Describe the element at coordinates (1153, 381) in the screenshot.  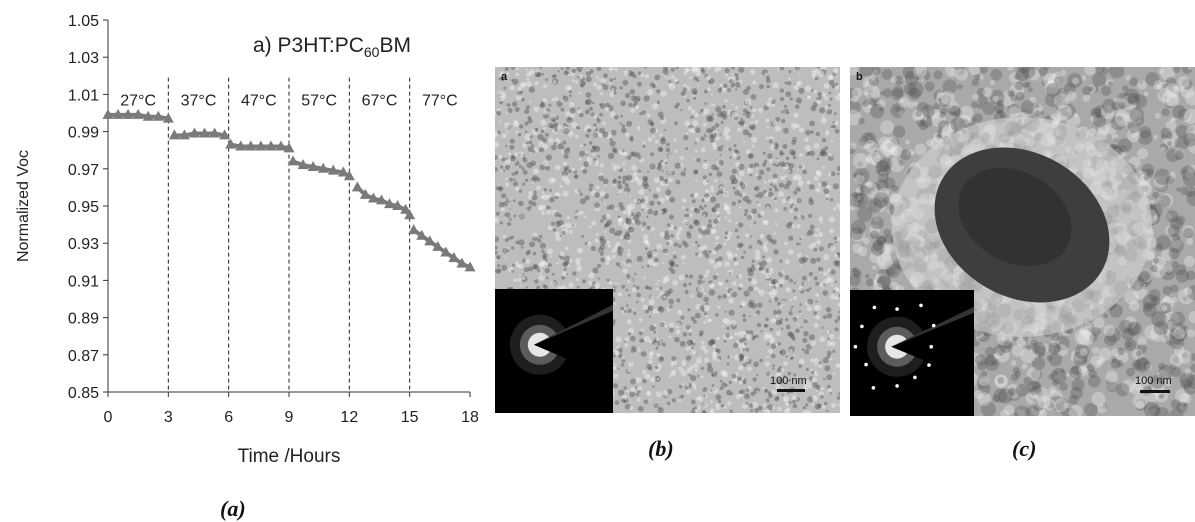
I see `scale-label-c: 100 nm` at that location.